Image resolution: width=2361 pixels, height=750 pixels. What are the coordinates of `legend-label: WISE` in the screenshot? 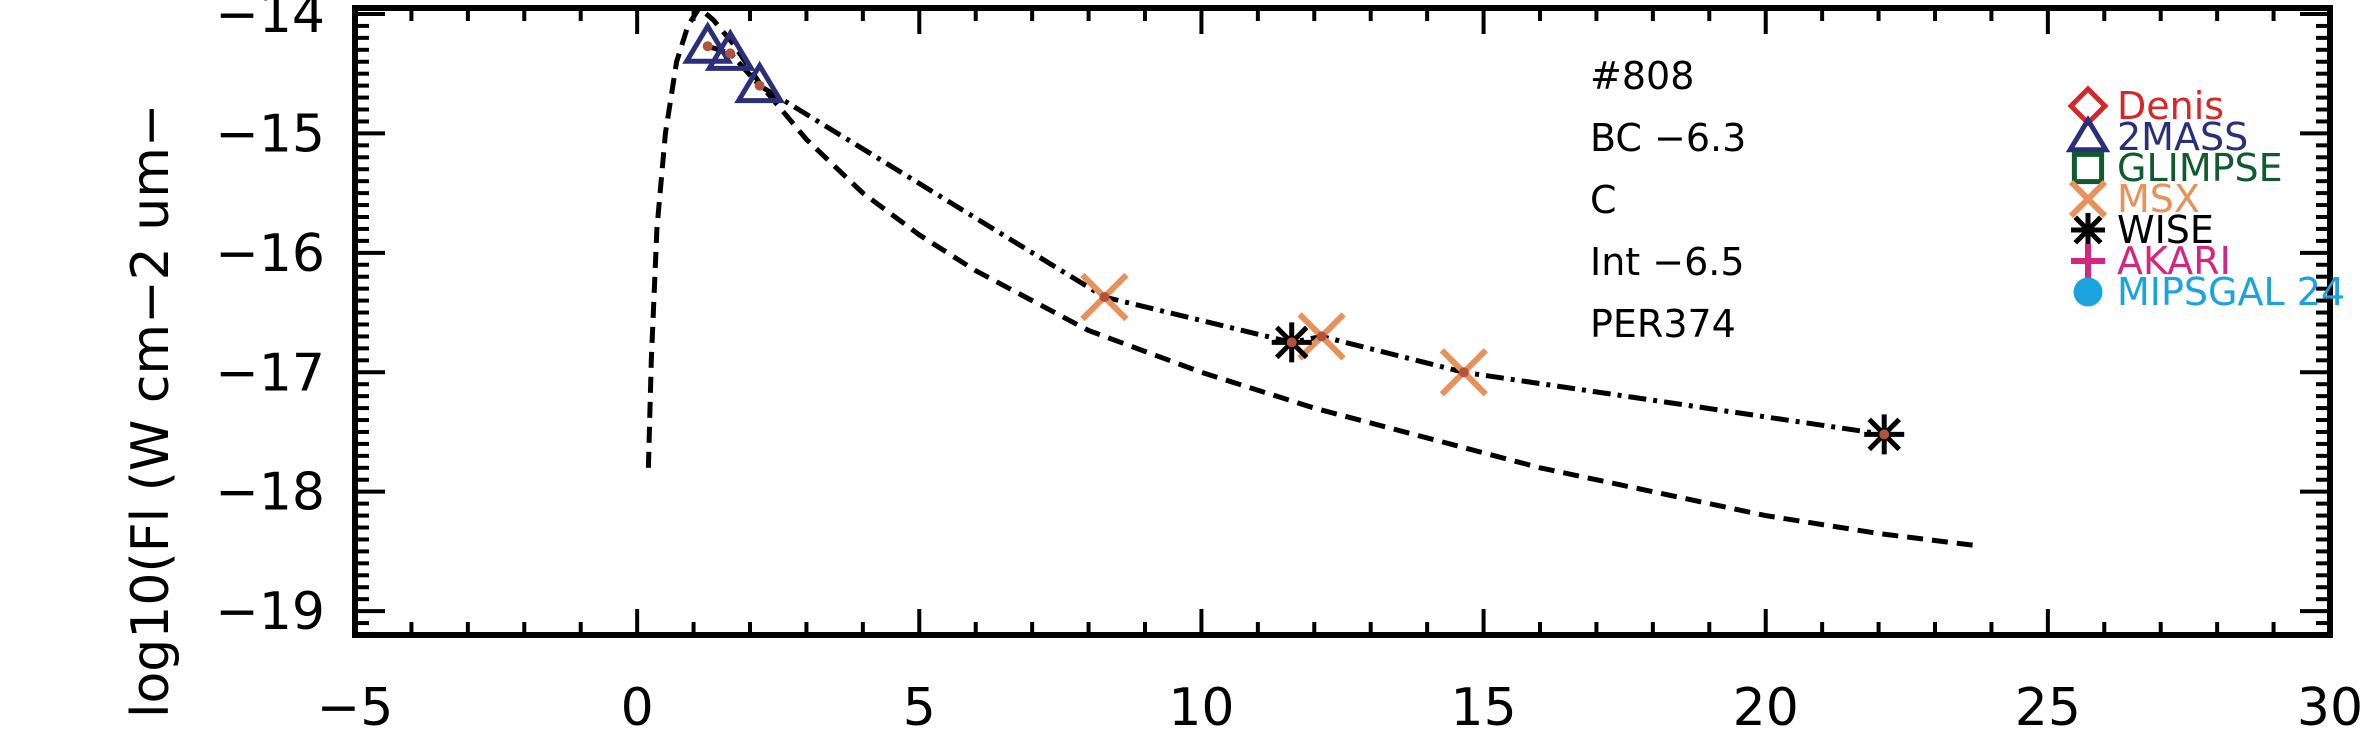 It's located at (2165, 230).